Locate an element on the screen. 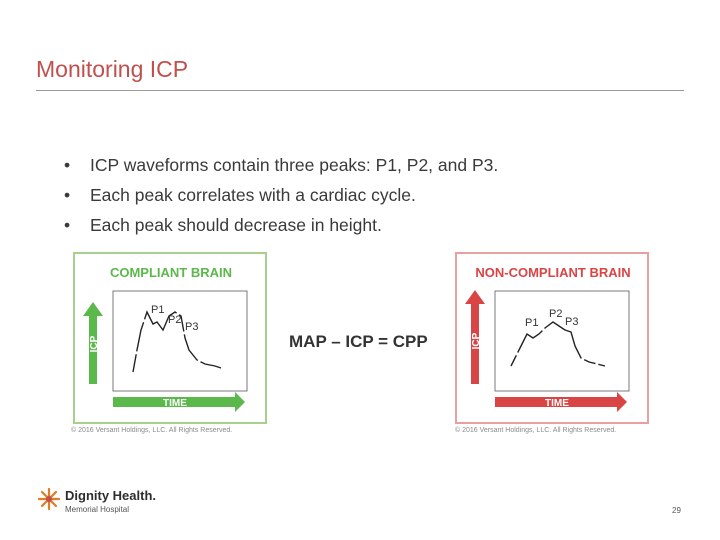  non-compliant-brain-diagram: NON-COMPLIANT BRAIN ICP TIME P1 P2 P3 is located at coordinates (552, 338).